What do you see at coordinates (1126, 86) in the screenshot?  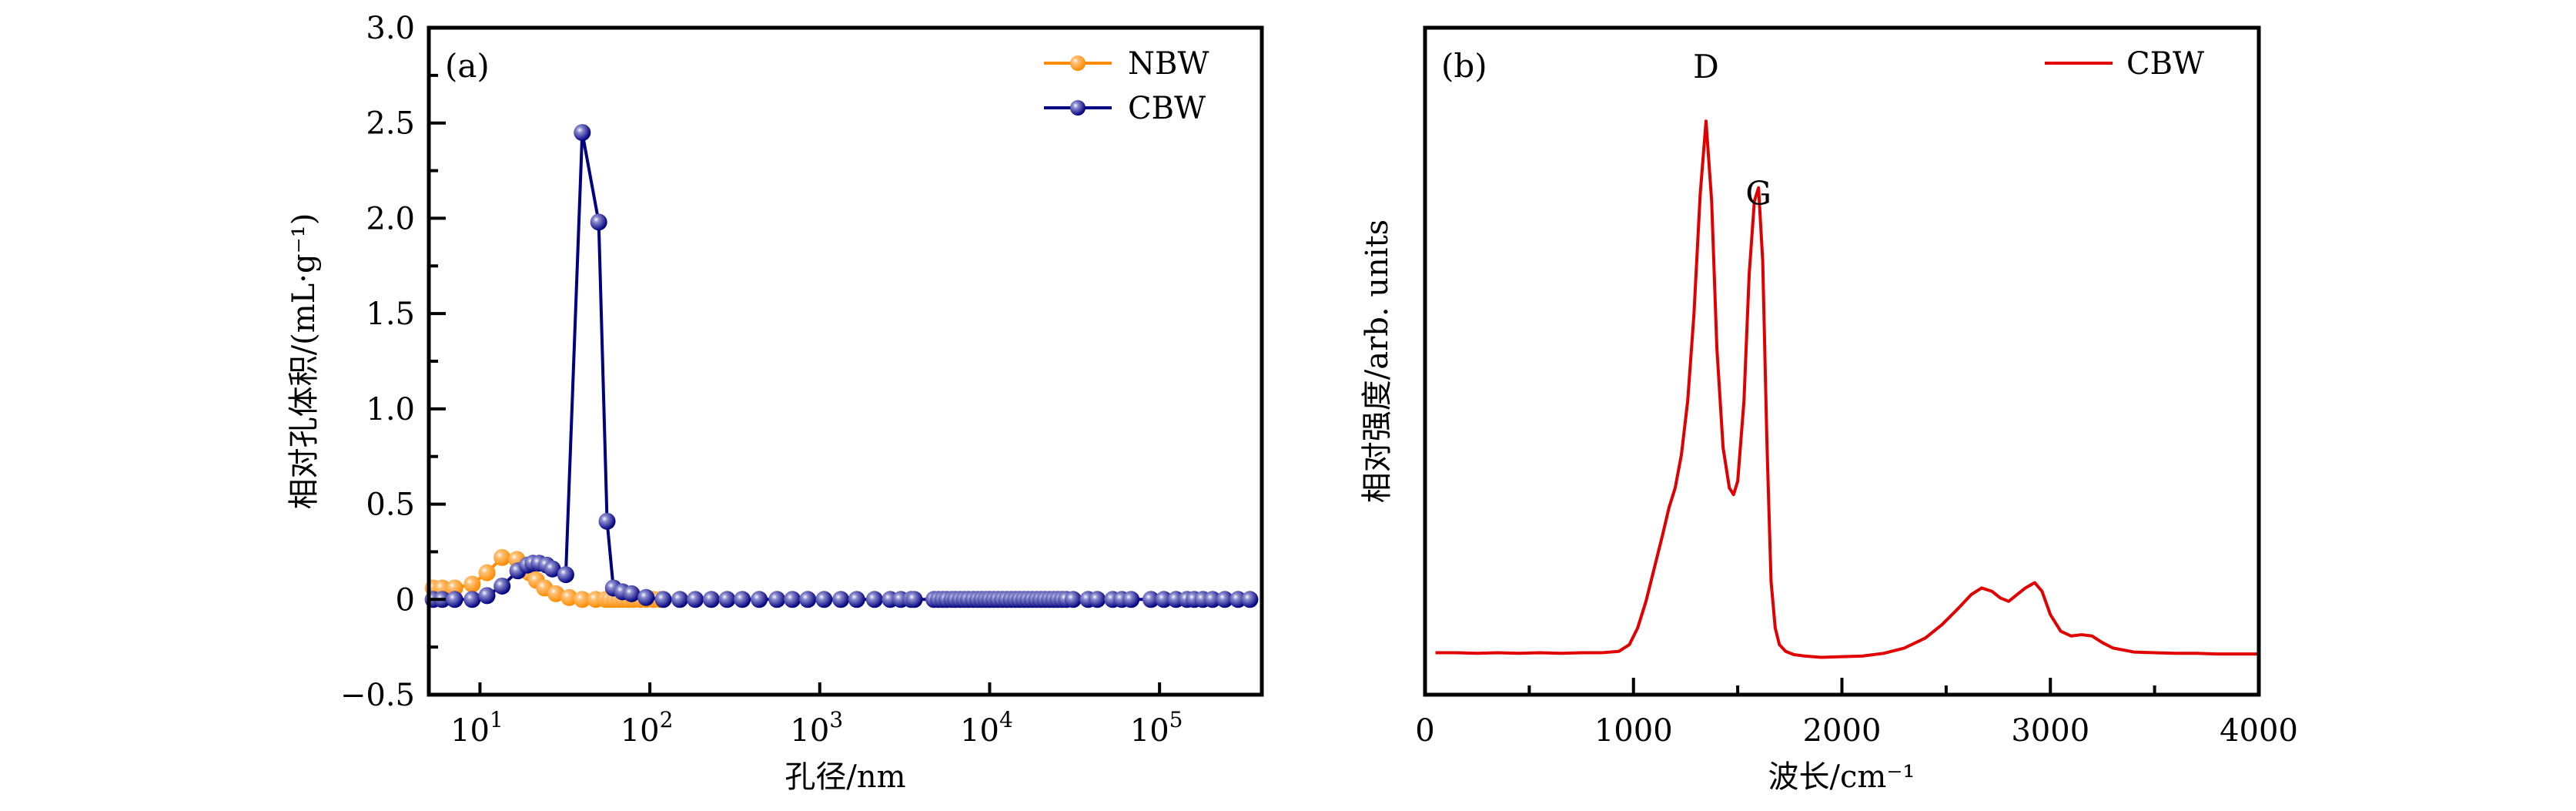 I see `legend-a: NBW CBW` at bounding box center [1126, 86].